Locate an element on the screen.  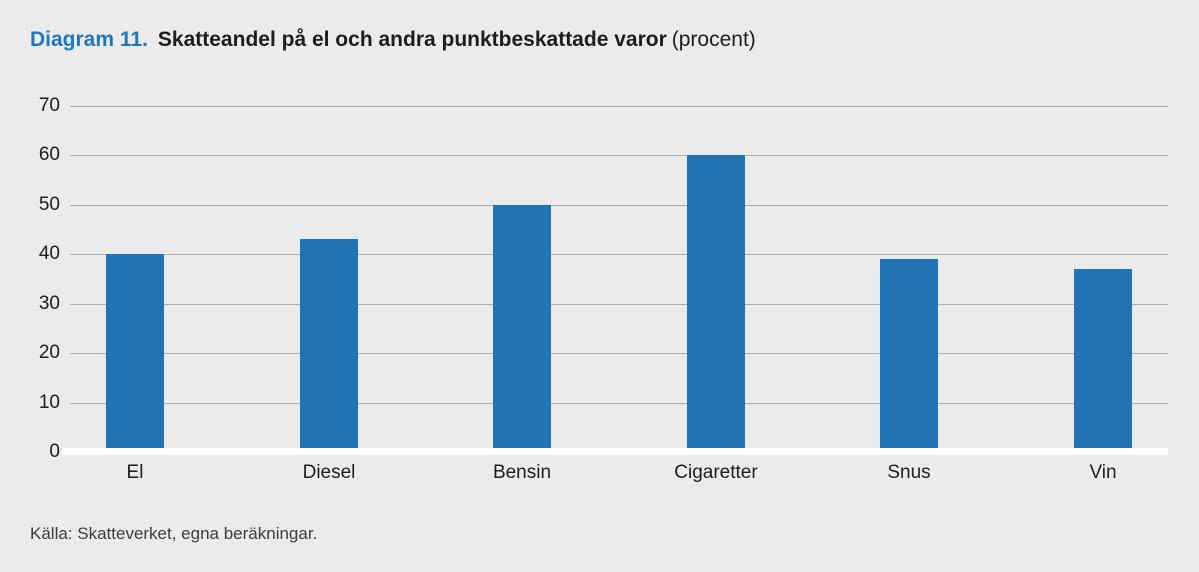
y-axis-tick-label-0: 0 is located at coordinates (54, 451).